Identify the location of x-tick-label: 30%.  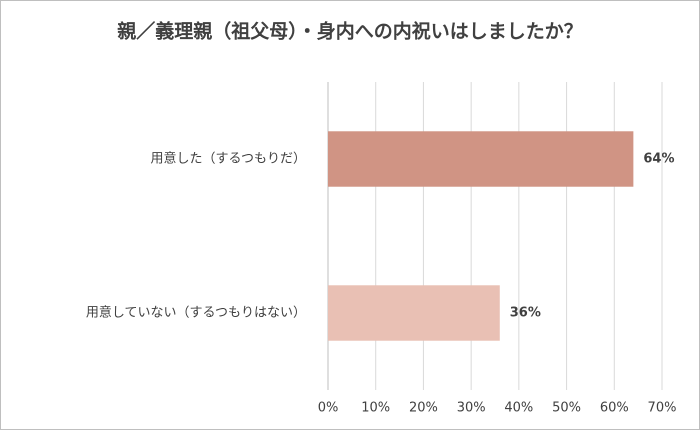
(471, 408).